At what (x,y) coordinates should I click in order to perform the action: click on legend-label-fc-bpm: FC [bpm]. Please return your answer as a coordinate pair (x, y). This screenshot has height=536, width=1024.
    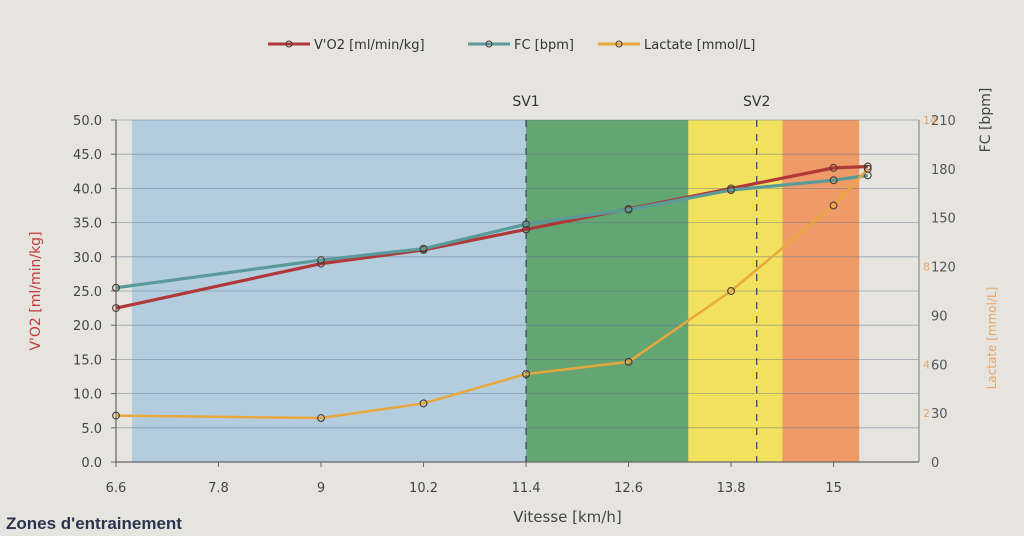
    Looking at the image, I should click on (544, 45).